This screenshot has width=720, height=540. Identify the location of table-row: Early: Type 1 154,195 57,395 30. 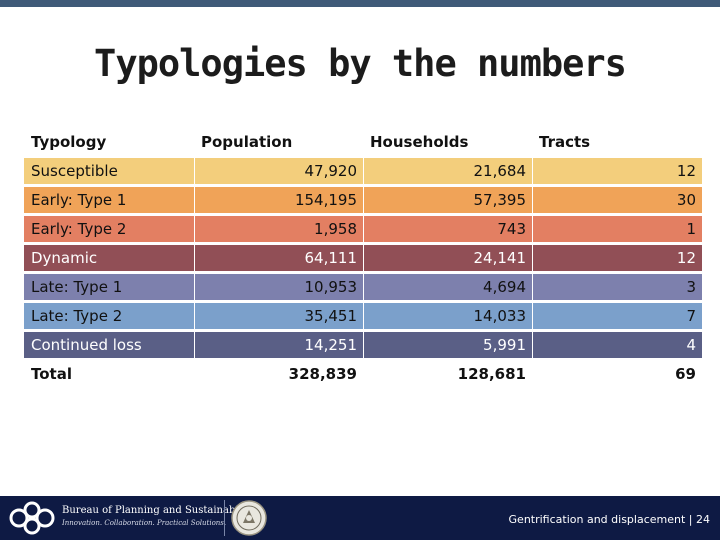
(363, 201).